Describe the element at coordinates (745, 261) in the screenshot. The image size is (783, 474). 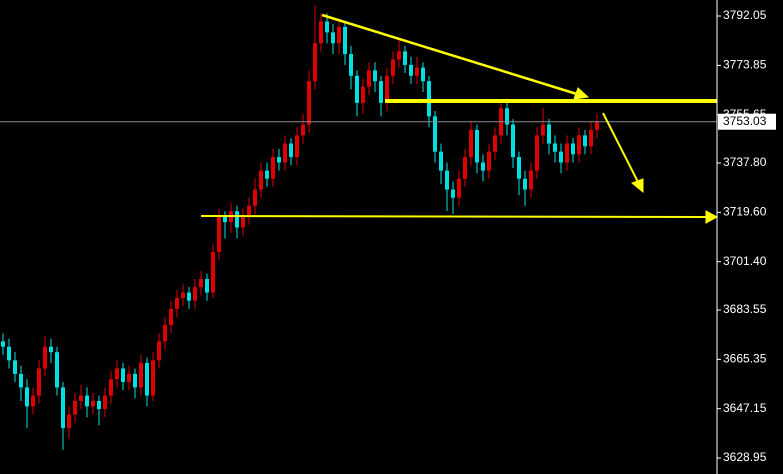
I see `y-tick-label: 3701.40` at that location.